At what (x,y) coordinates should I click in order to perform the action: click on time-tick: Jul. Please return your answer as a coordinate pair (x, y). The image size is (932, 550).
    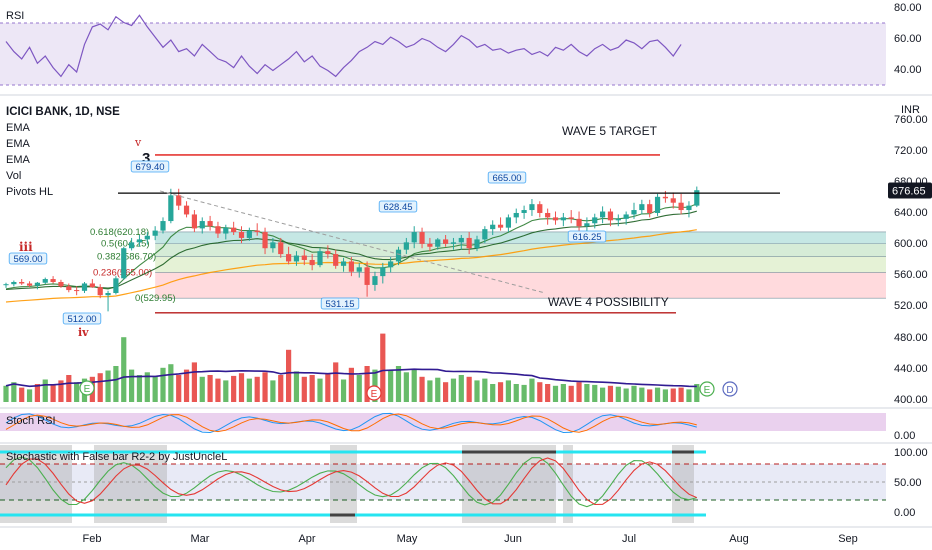
    Looking at the image, I should click on (629, 539).